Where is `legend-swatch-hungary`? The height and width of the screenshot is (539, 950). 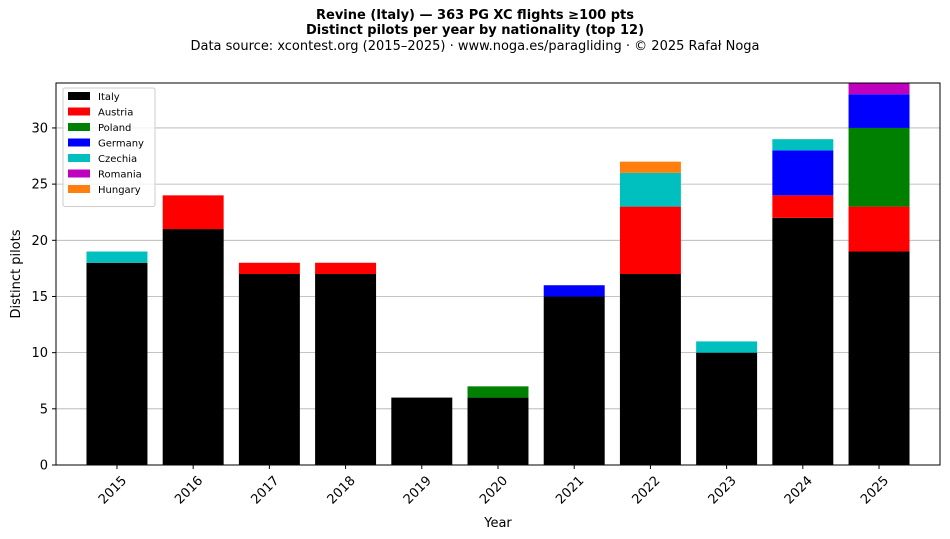 legend-swatch-hungary is located at coordinates (79, 189).